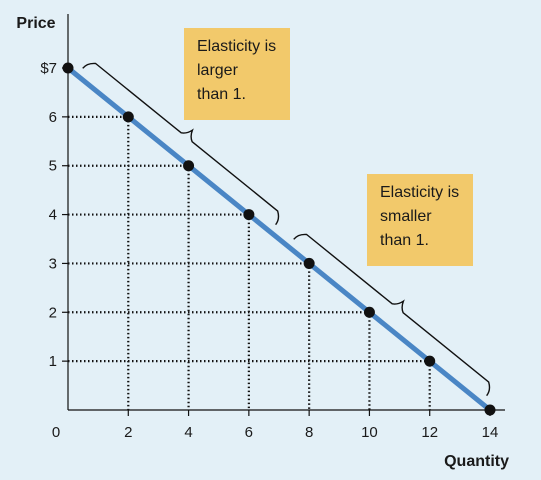  Describe the element at coordinates (128, 432) in the screenshot. I see `x-tick-label: 2` at that location.